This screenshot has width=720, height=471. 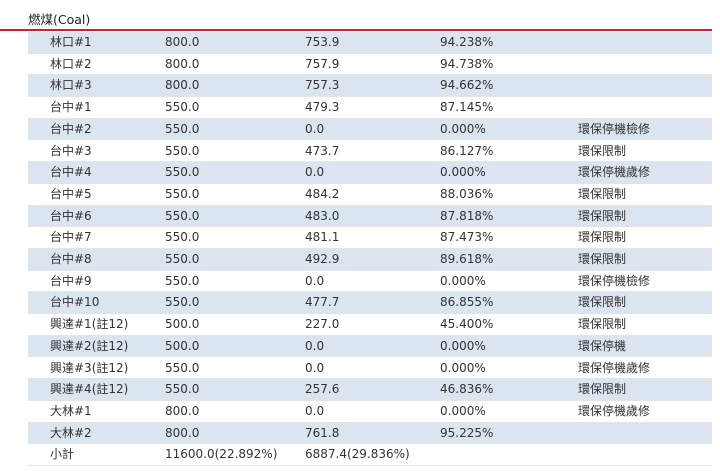 What do you see at coordinates (322, 215) in the screenshot?
I see `output: 483.0` at bounding box center [322, 215].